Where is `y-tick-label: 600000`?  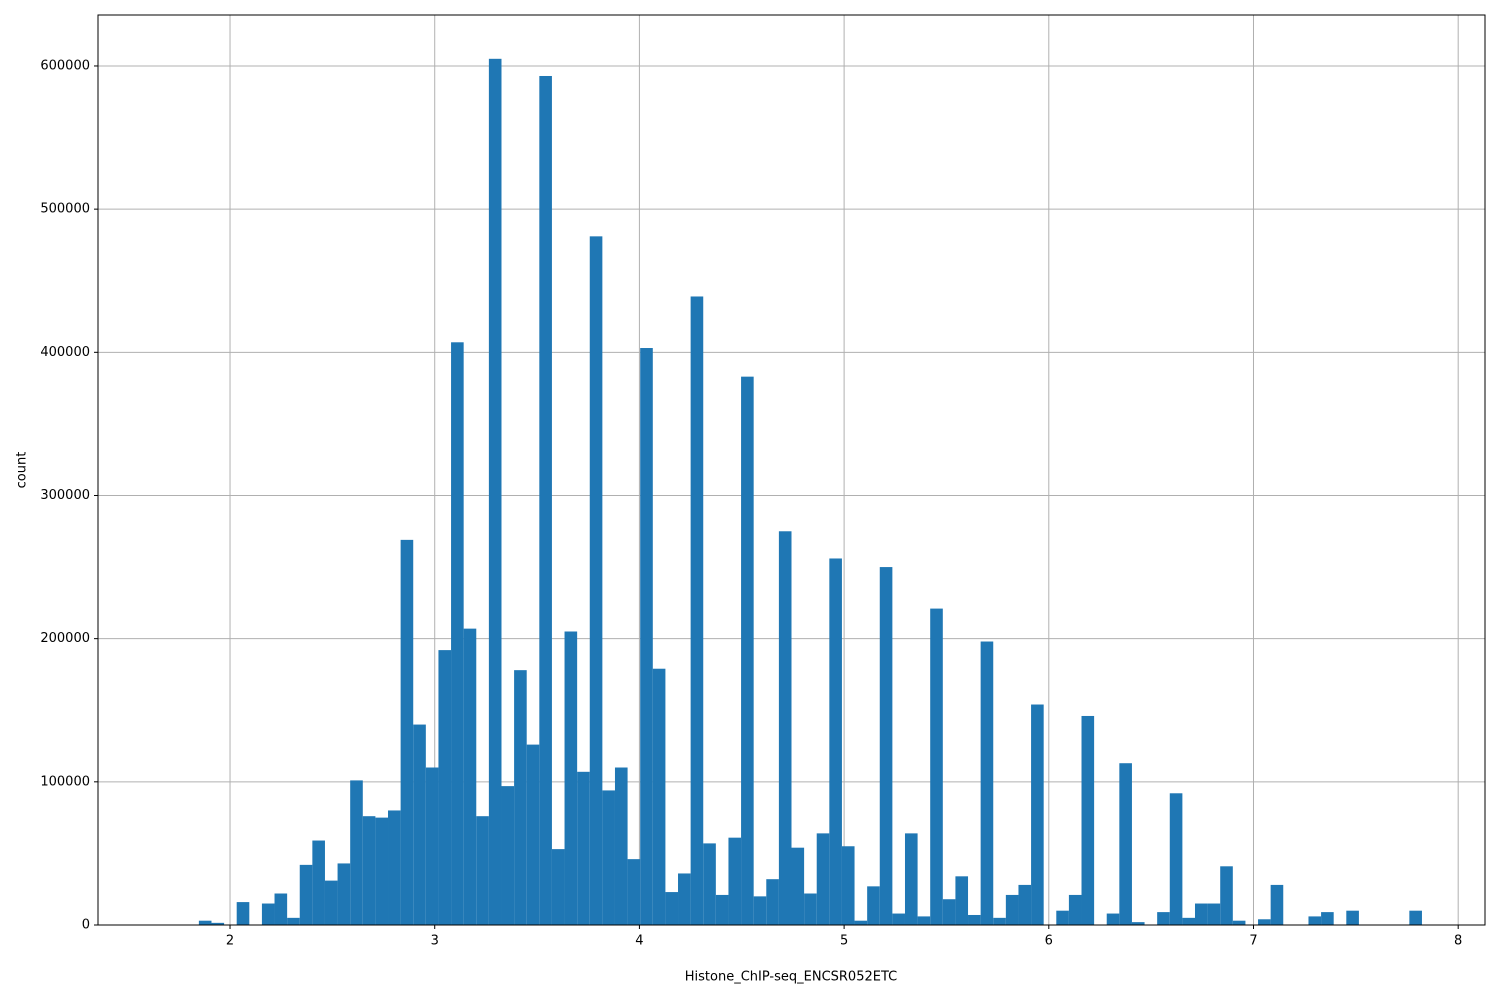
y-tick-label: 600000 is located at coordinates (65, 65).